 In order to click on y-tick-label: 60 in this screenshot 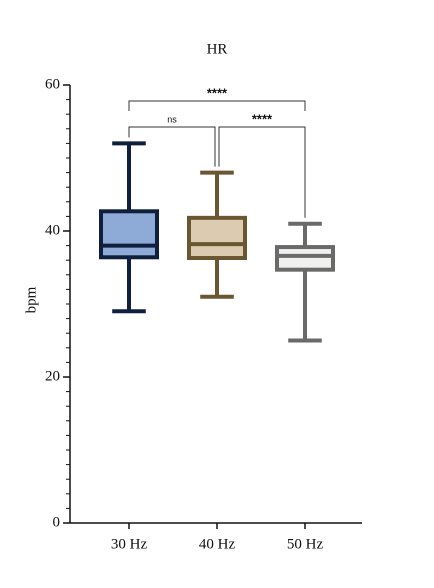, I will do `click(52, 84)`.